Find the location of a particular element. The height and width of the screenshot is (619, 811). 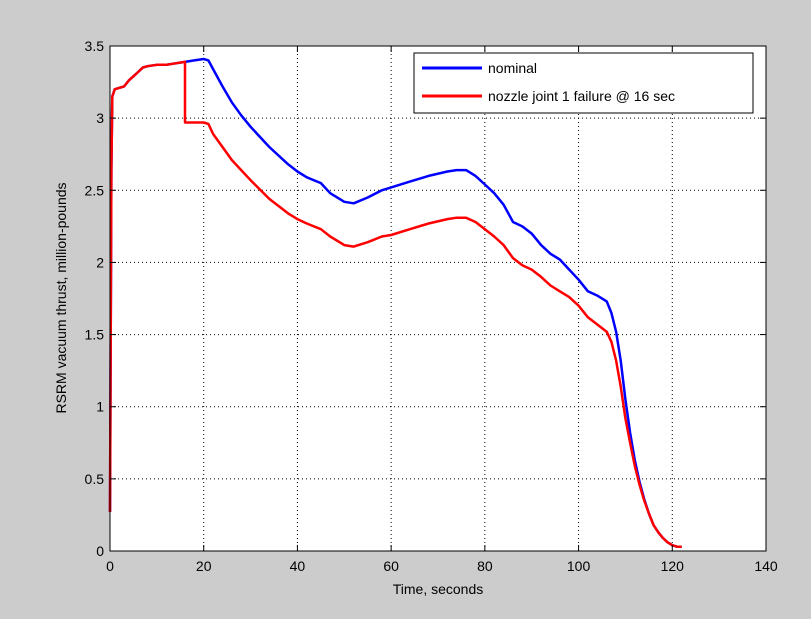

y-tick-label: 2 is located at coordinates (100, 262).